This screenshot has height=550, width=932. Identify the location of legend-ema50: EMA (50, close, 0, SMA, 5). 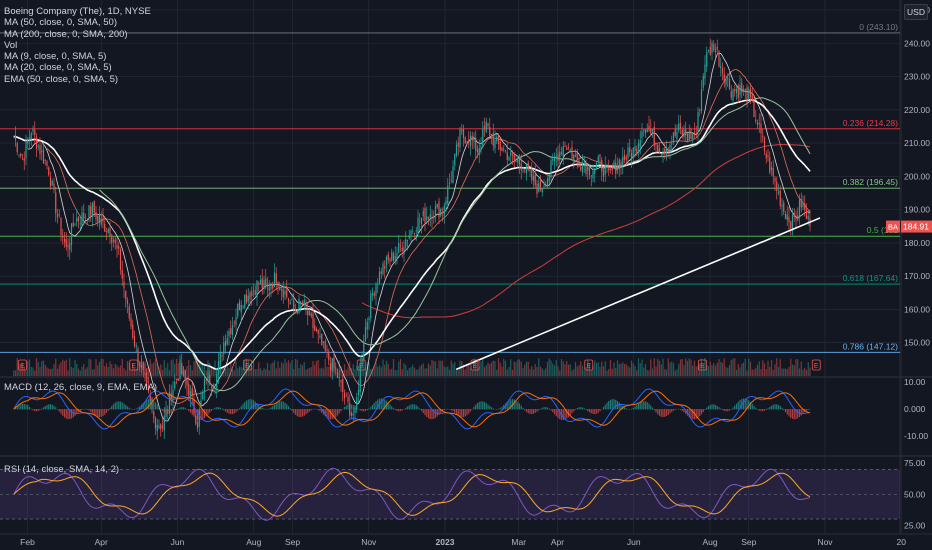
(61, 79).